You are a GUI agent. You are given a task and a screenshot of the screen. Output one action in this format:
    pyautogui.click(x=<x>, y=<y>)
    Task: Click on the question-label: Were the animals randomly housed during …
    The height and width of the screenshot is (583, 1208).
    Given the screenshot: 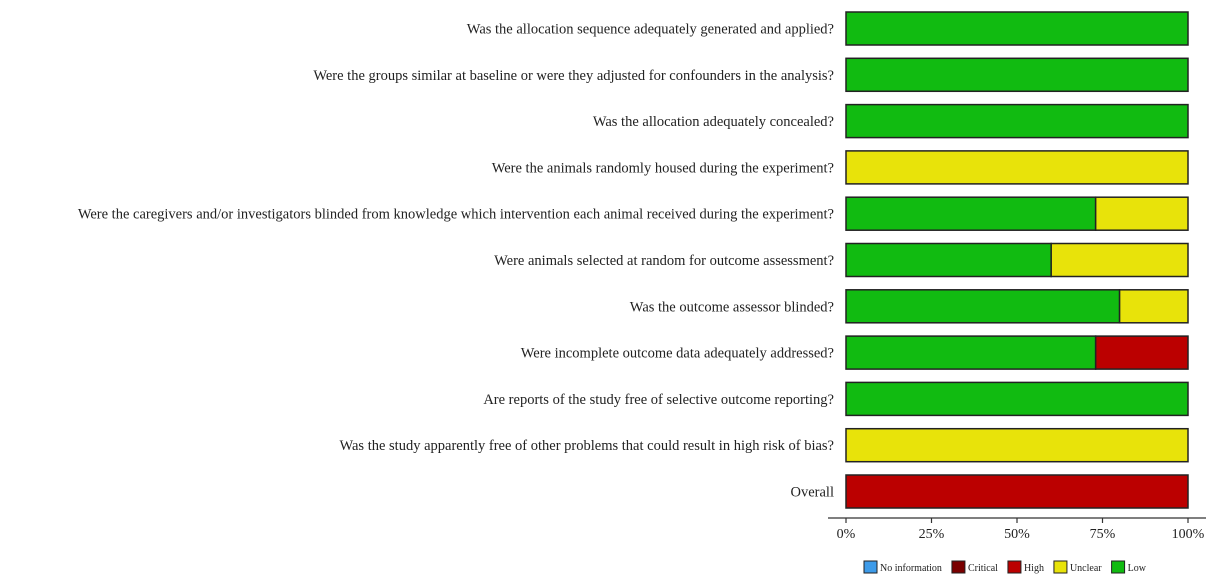 What is the action you would take?
    pyautogui.click(x=663, y=168)
    